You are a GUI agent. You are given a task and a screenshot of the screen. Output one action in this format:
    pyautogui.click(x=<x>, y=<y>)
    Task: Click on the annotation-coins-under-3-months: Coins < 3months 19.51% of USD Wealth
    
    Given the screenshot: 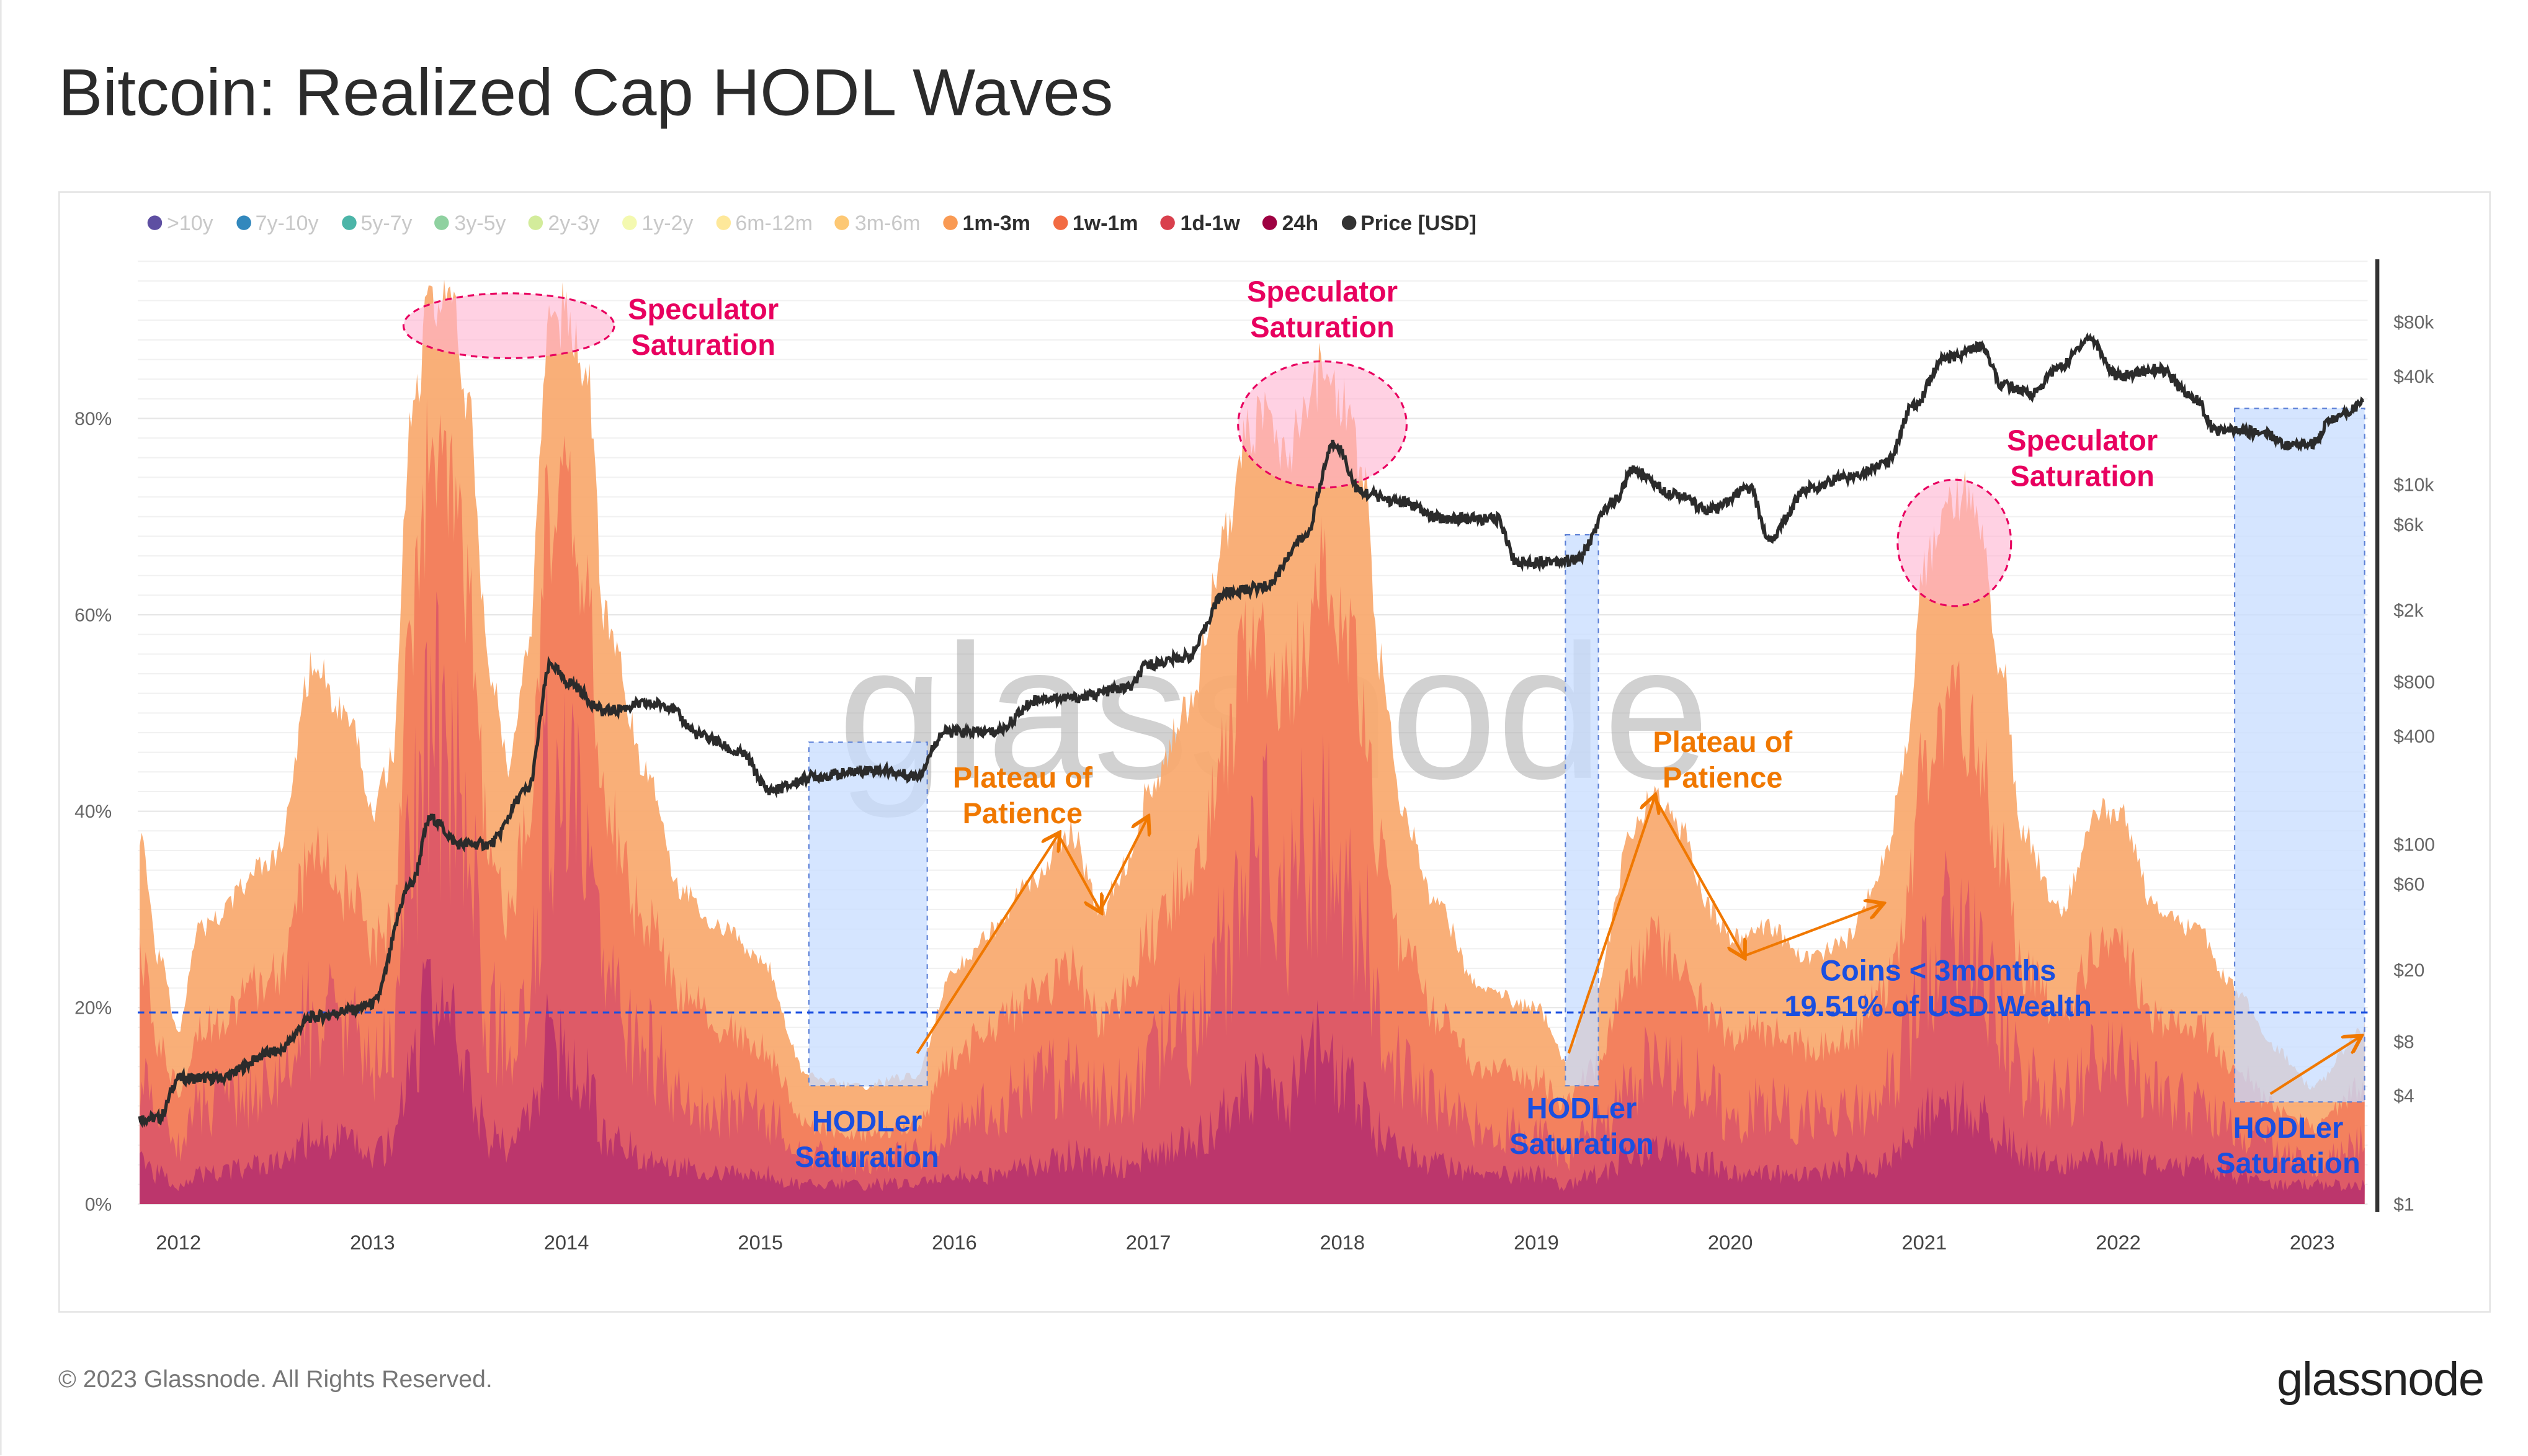 What is the action you would take?
    pyautogui.click(x=1938, y=988)
    